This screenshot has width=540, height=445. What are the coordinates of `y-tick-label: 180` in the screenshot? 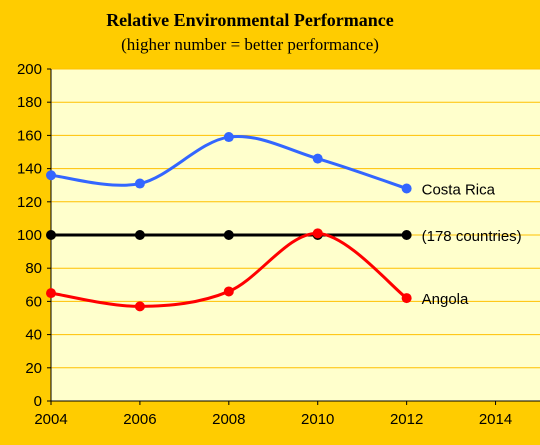 It's located at (29, 102).